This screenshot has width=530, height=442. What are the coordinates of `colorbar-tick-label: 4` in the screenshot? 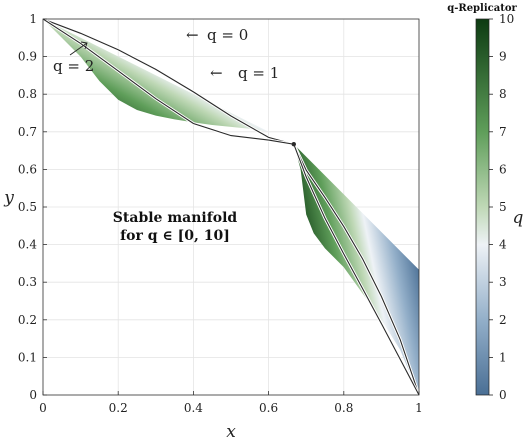 It's located at (503, 245).